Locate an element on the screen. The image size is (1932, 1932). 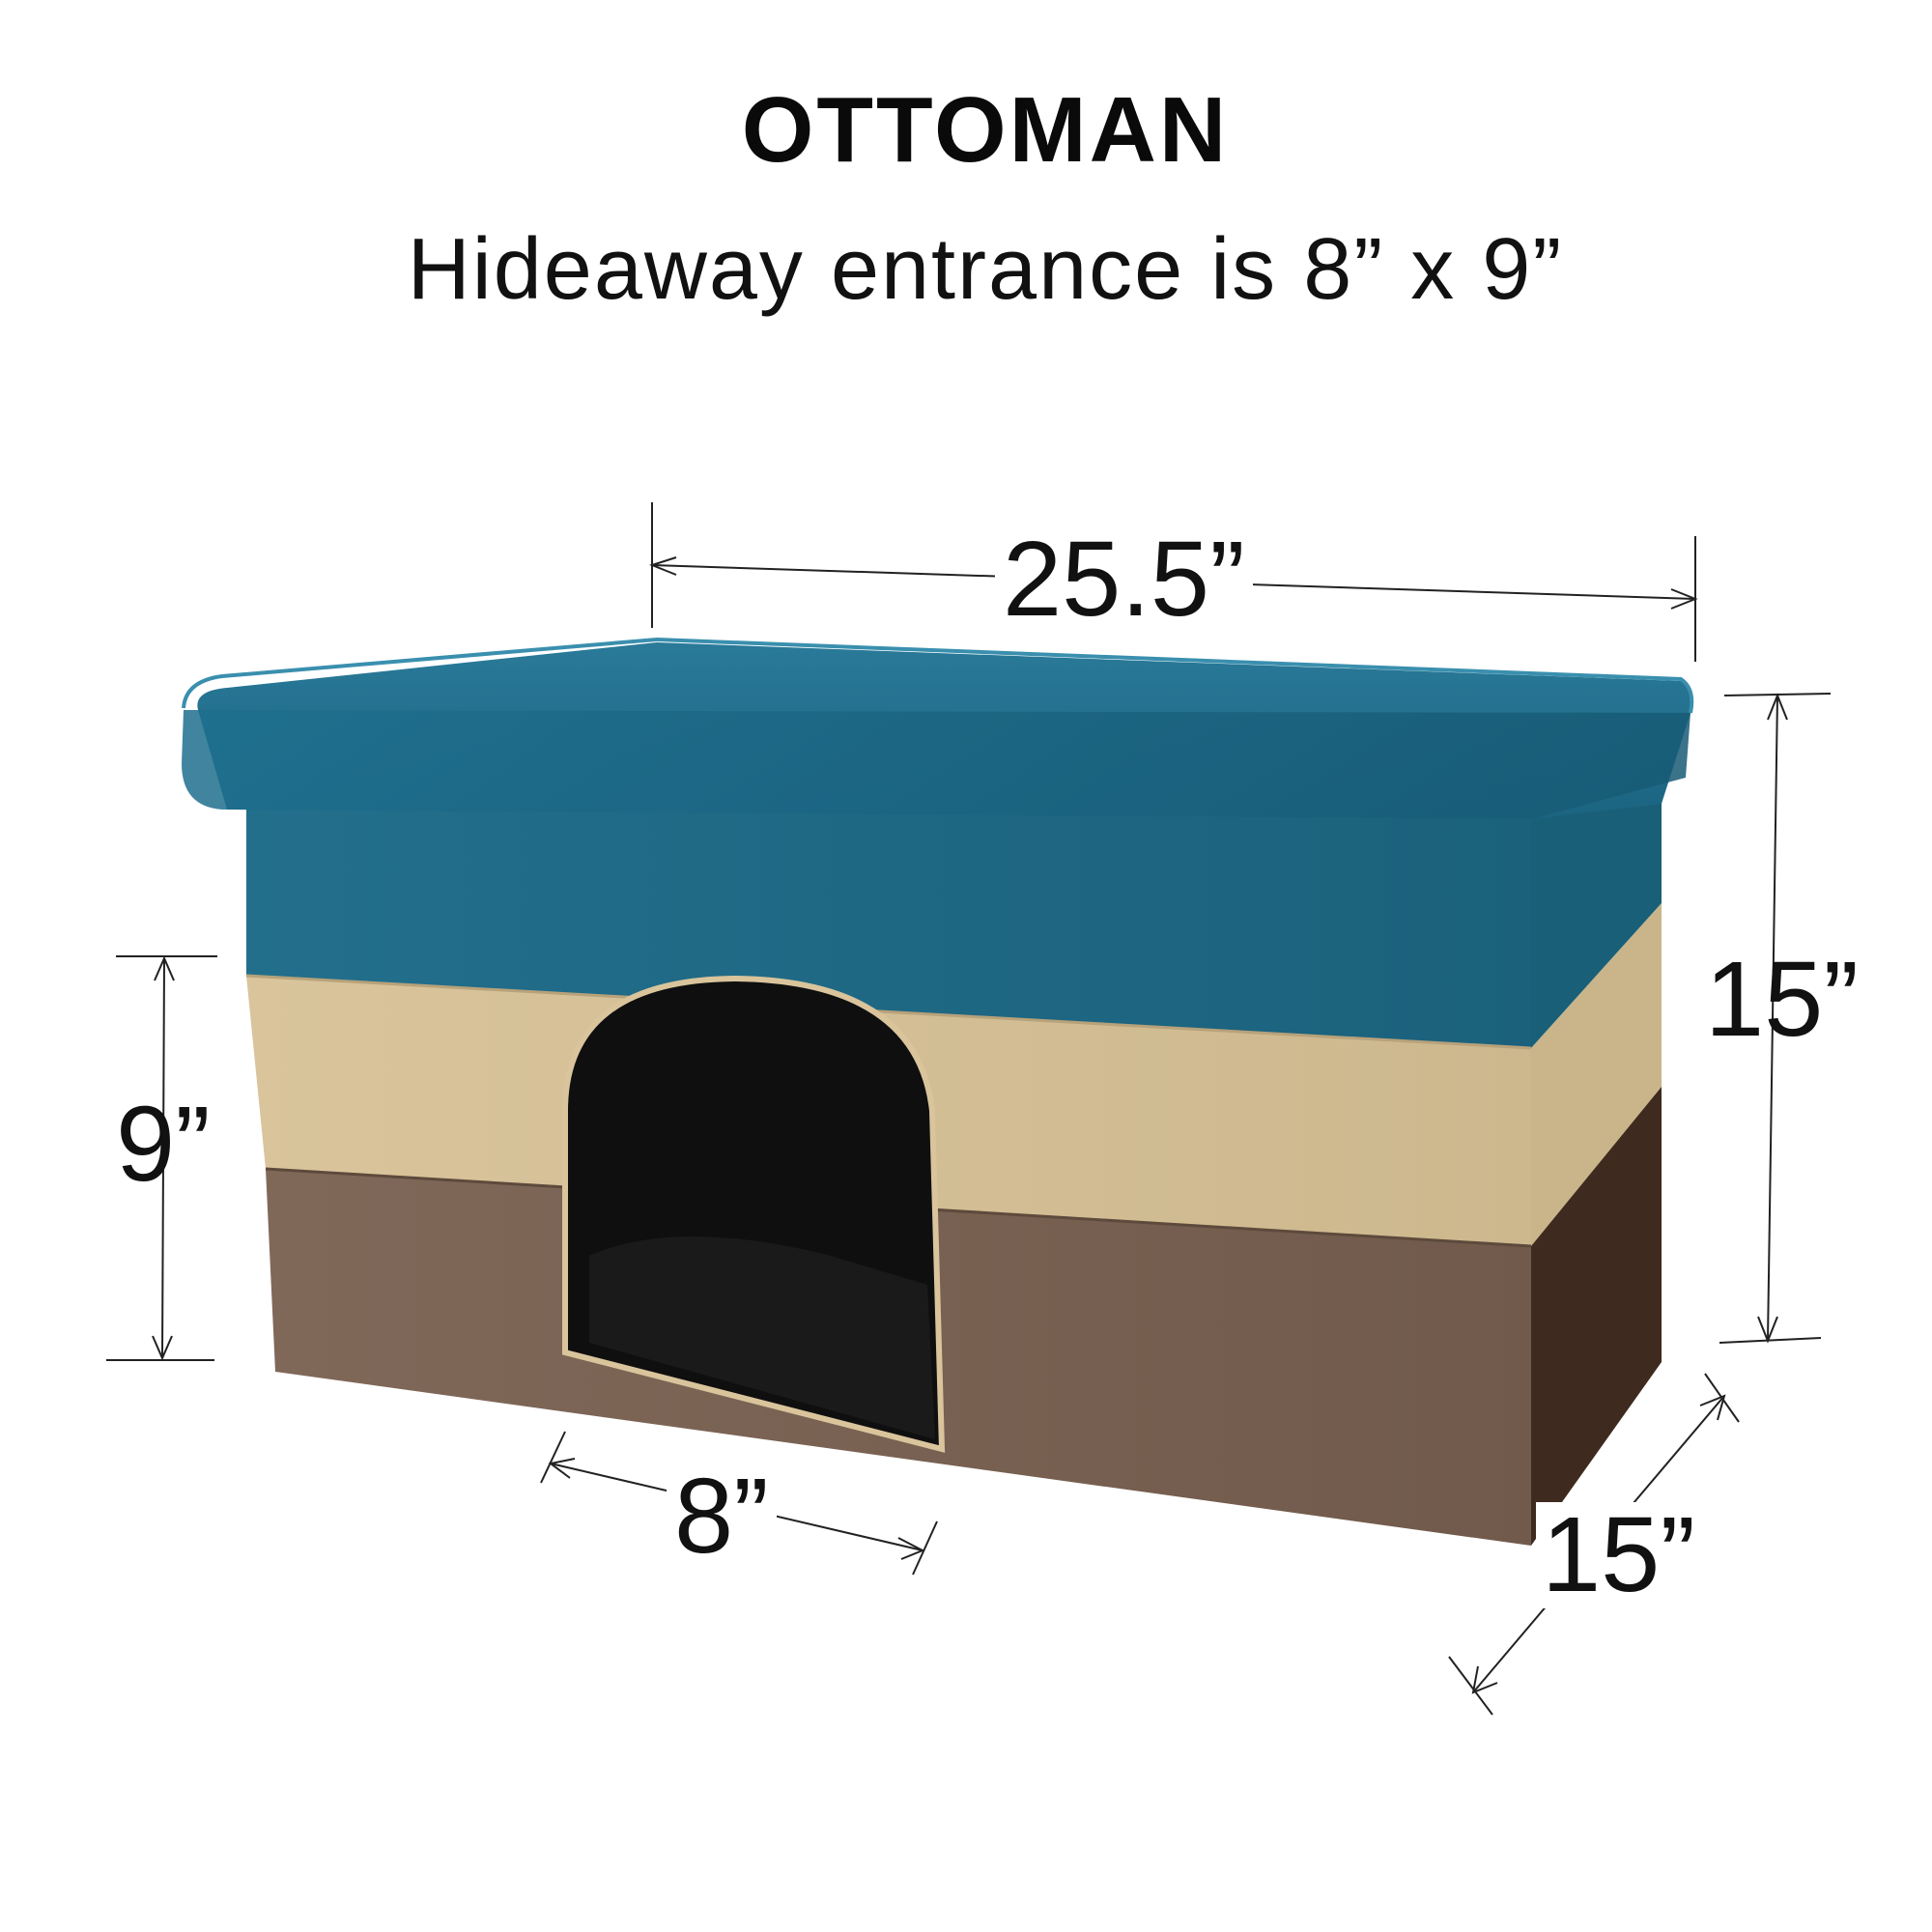
ottoman-lid is located at coordinates (938, 728).